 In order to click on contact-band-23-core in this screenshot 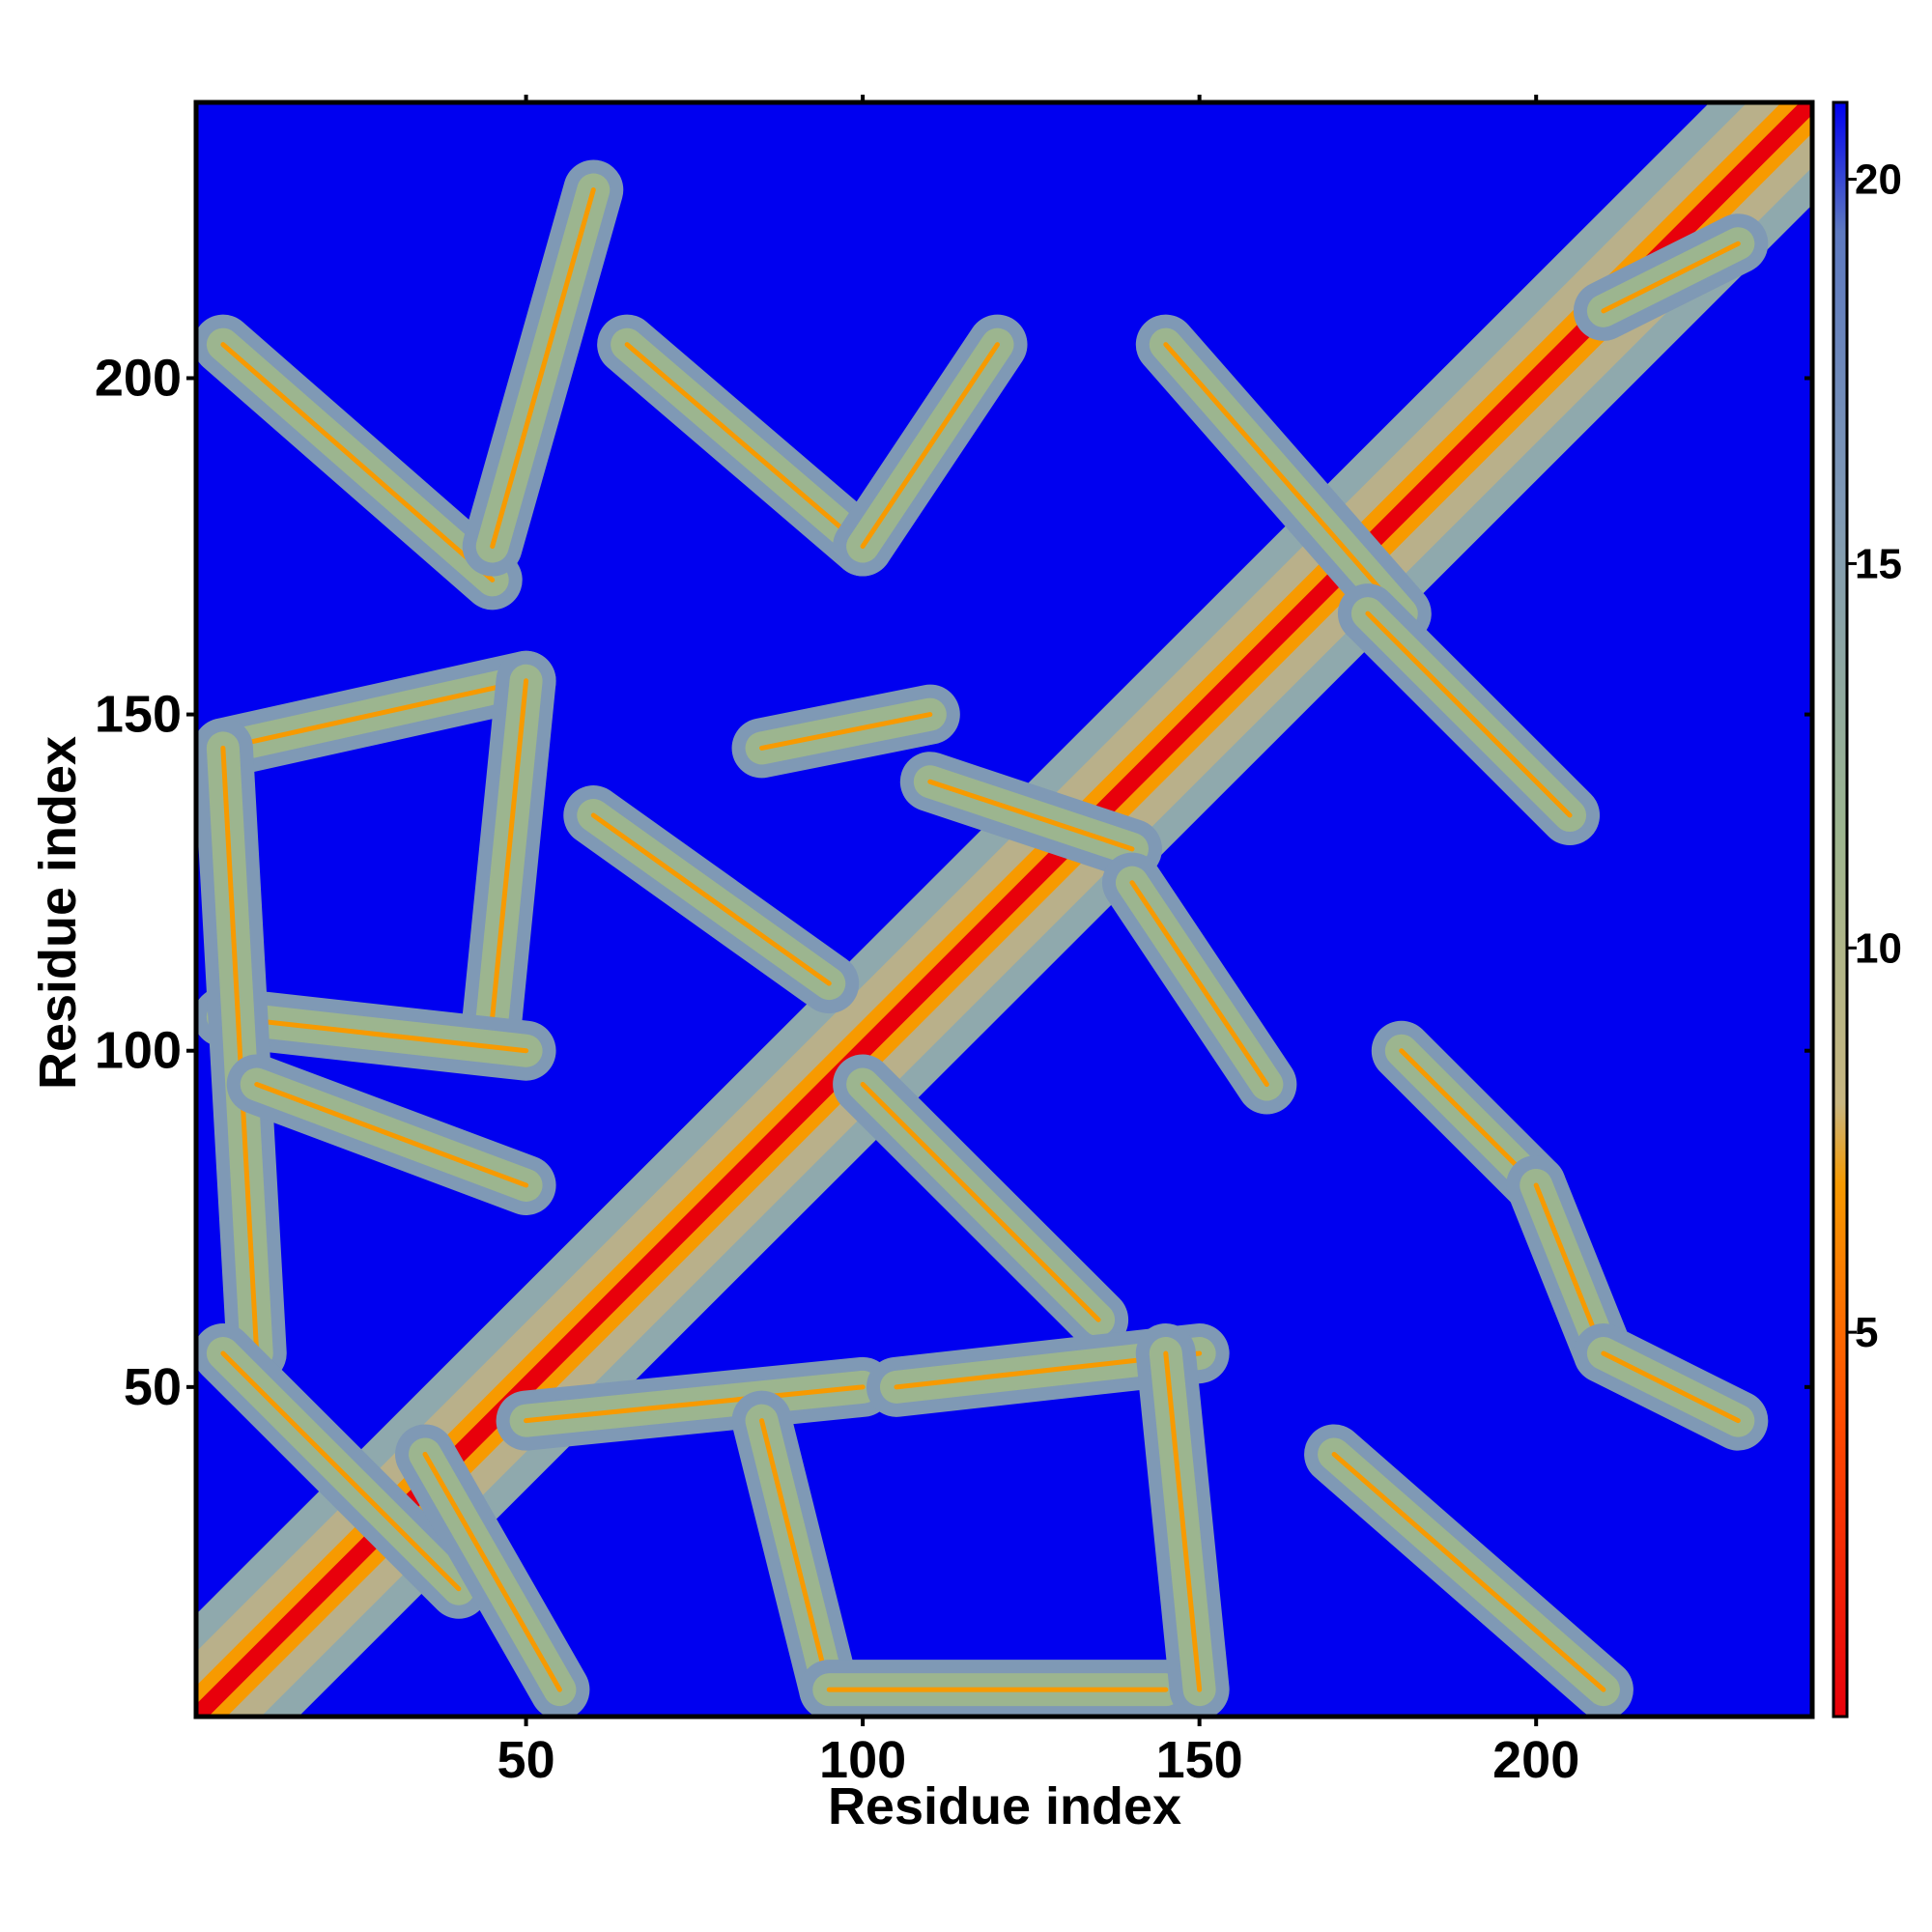, I will do `click(1468, 1571)`.